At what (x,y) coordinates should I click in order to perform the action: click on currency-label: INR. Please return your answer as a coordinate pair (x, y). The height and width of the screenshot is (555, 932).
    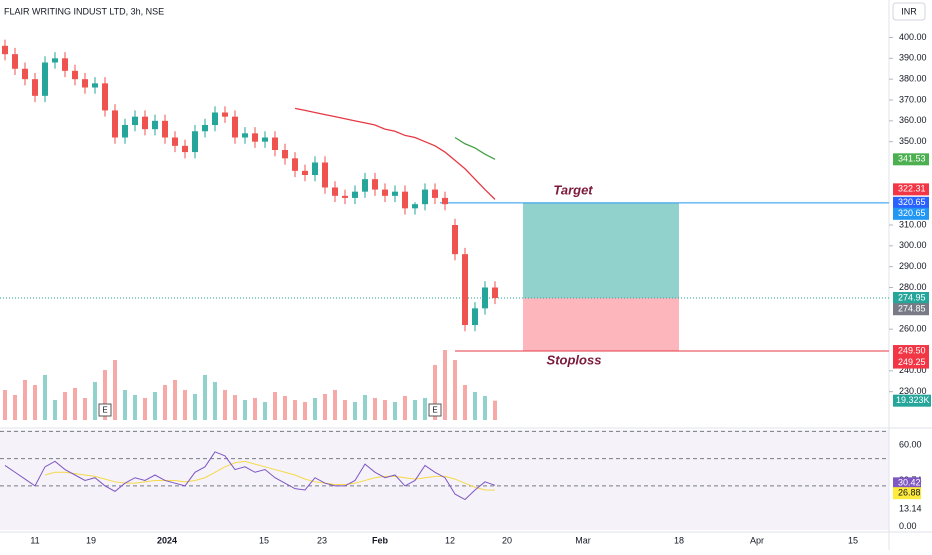
    Looking at the image, I should click on (909, 11).